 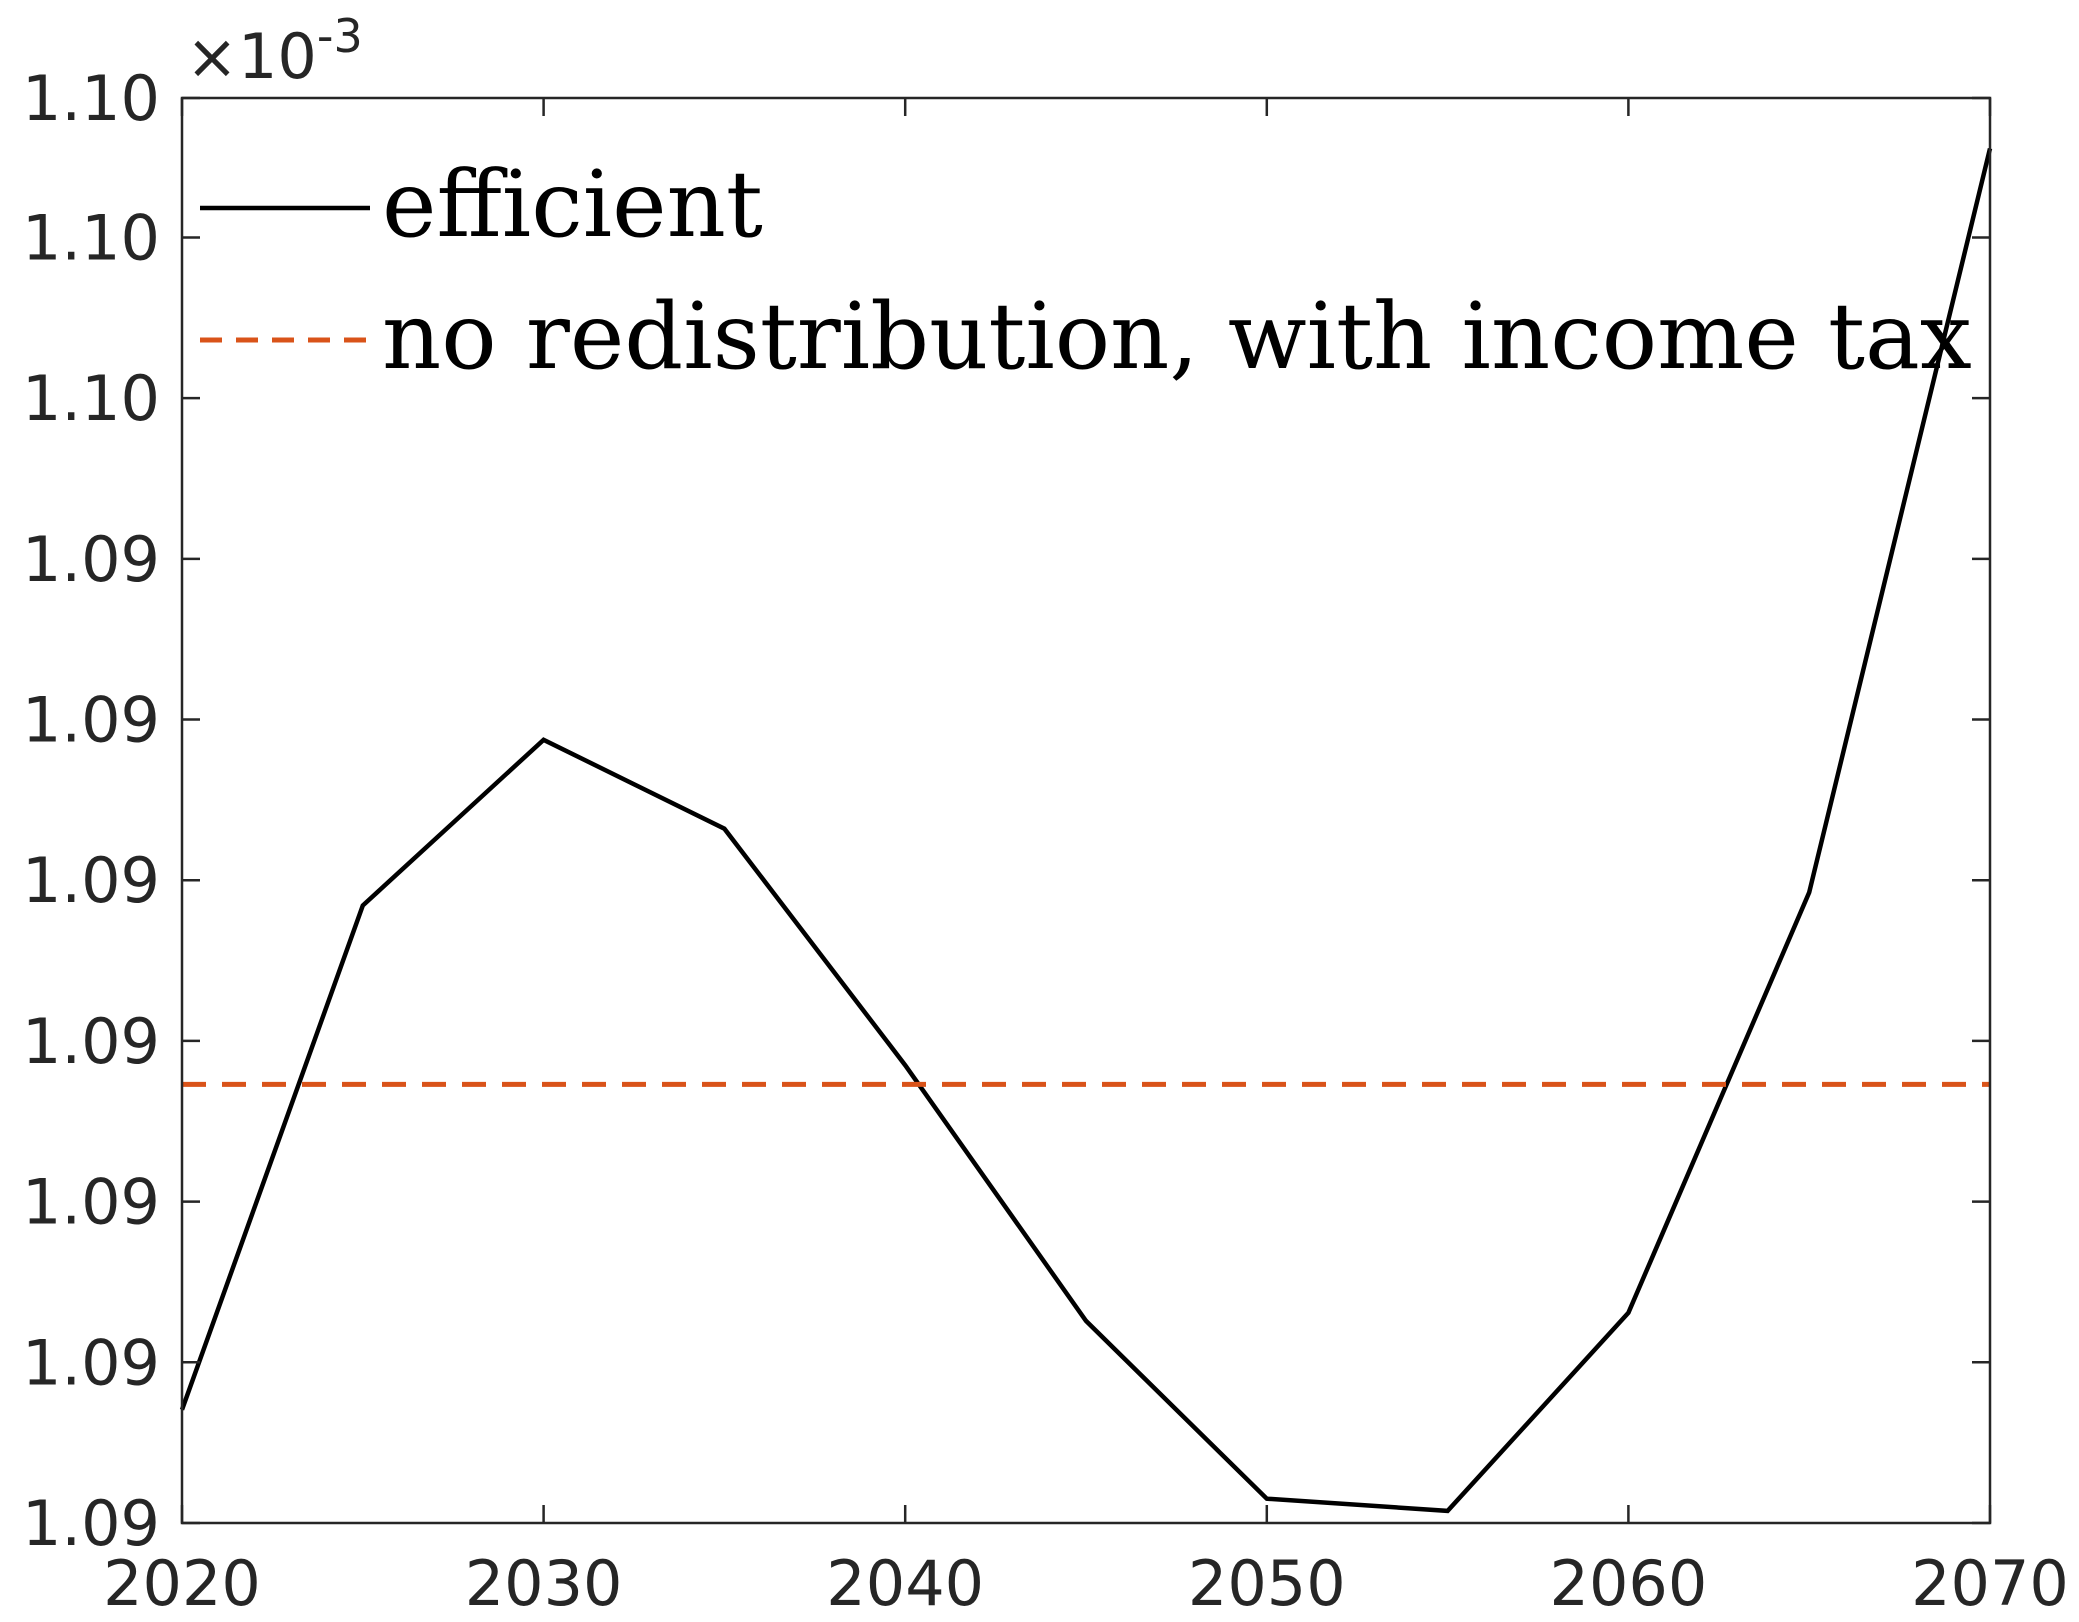 I want to click on y-exponent-label: ×10⁻³, so click(x=274, y=51).